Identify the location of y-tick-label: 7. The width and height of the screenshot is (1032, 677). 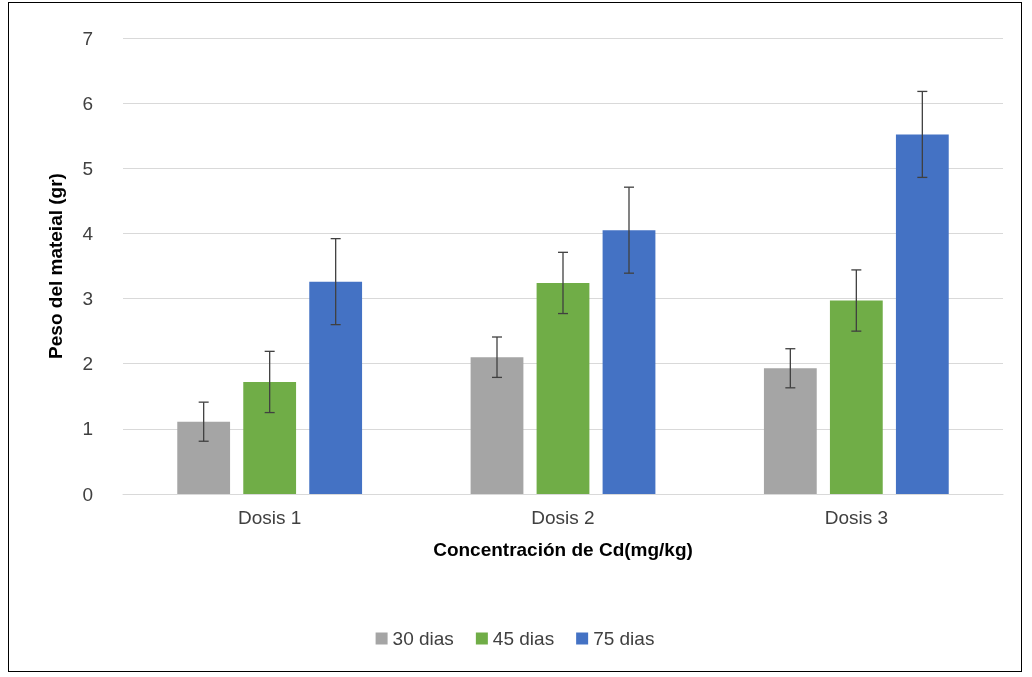
(87, 38).